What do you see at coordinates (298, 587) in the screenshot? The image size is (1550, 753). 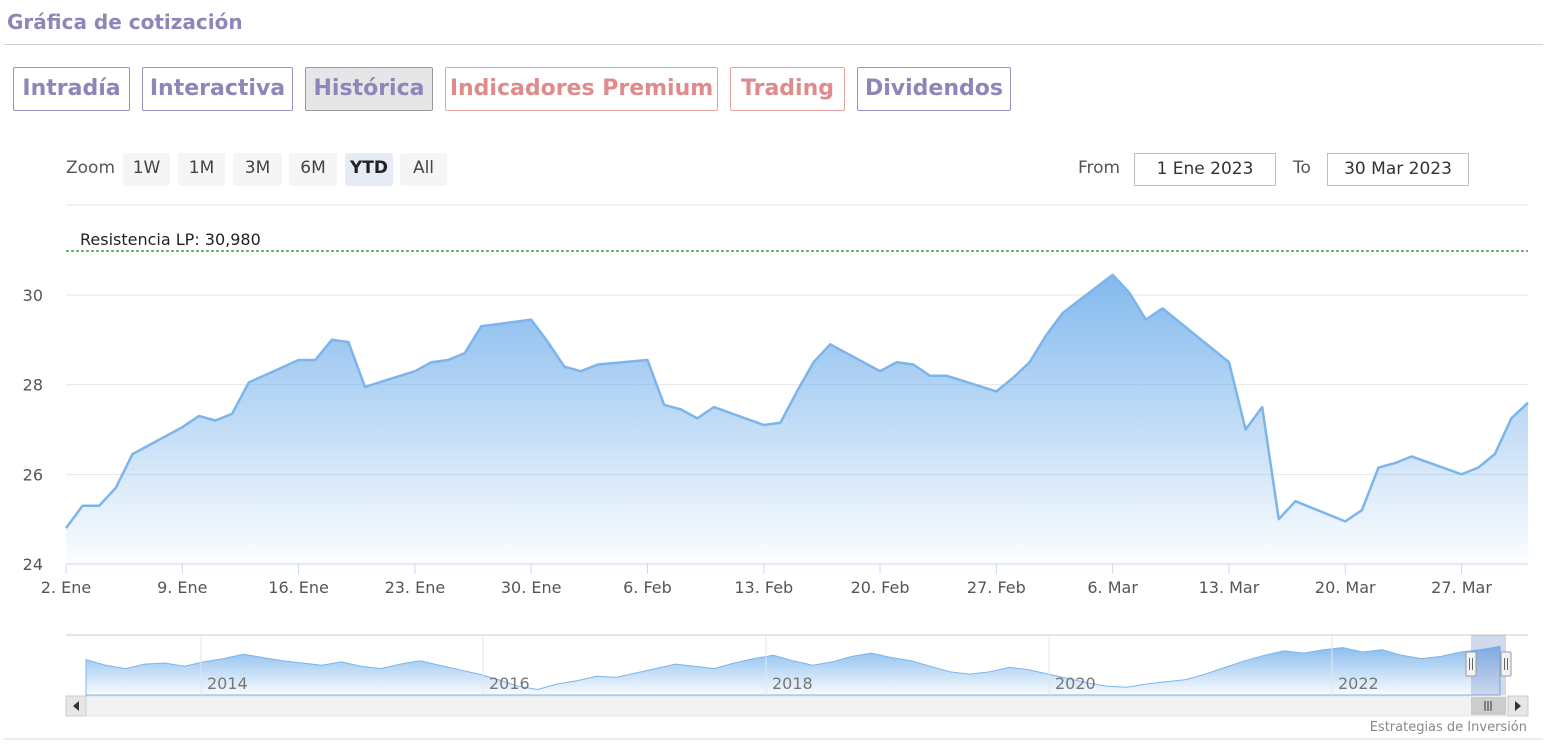 I see `x-tick-label: 16. Ene` at bounding box center [298, 587].